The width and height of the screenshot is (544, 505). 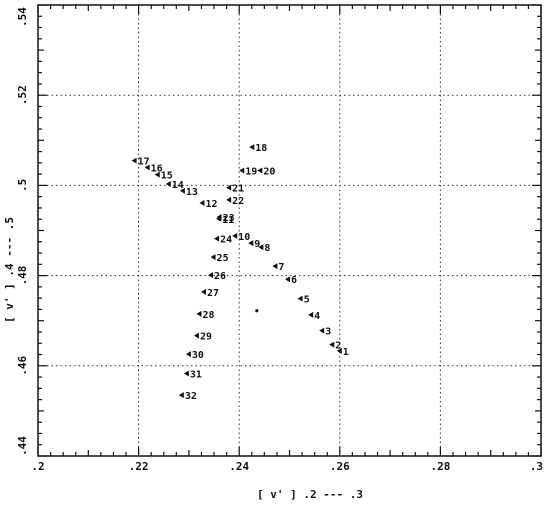 I want to click on data-point-label: 13, so click(x=192, y=192).